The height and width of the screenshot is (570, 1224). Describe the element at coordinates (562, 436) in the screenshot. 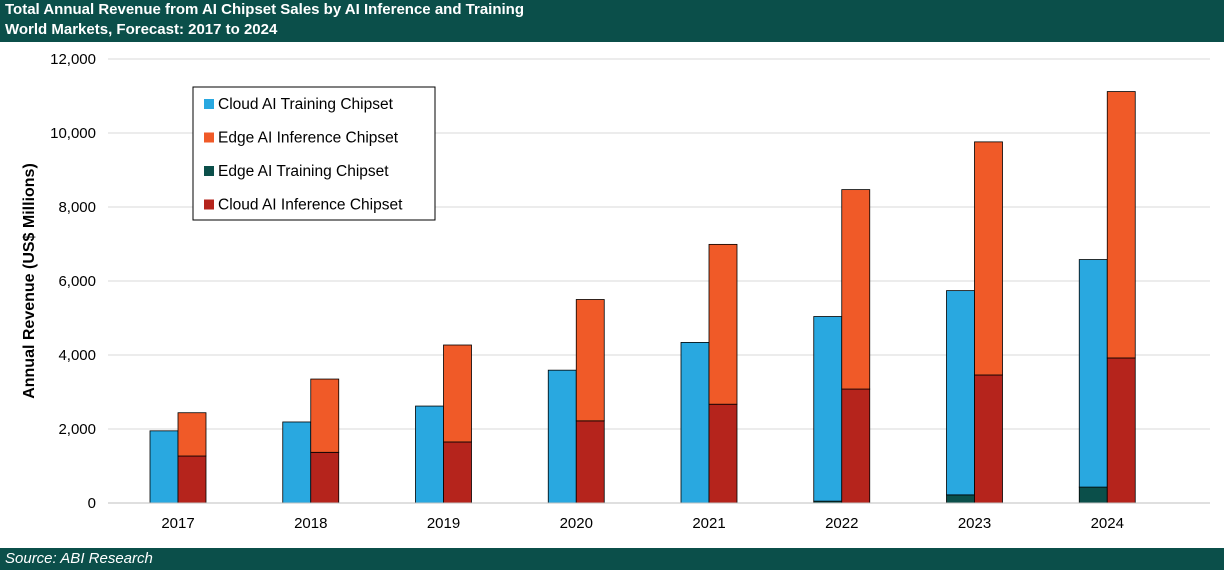

I see `bar-cloud-ai-training-chipset-2020` at that location.